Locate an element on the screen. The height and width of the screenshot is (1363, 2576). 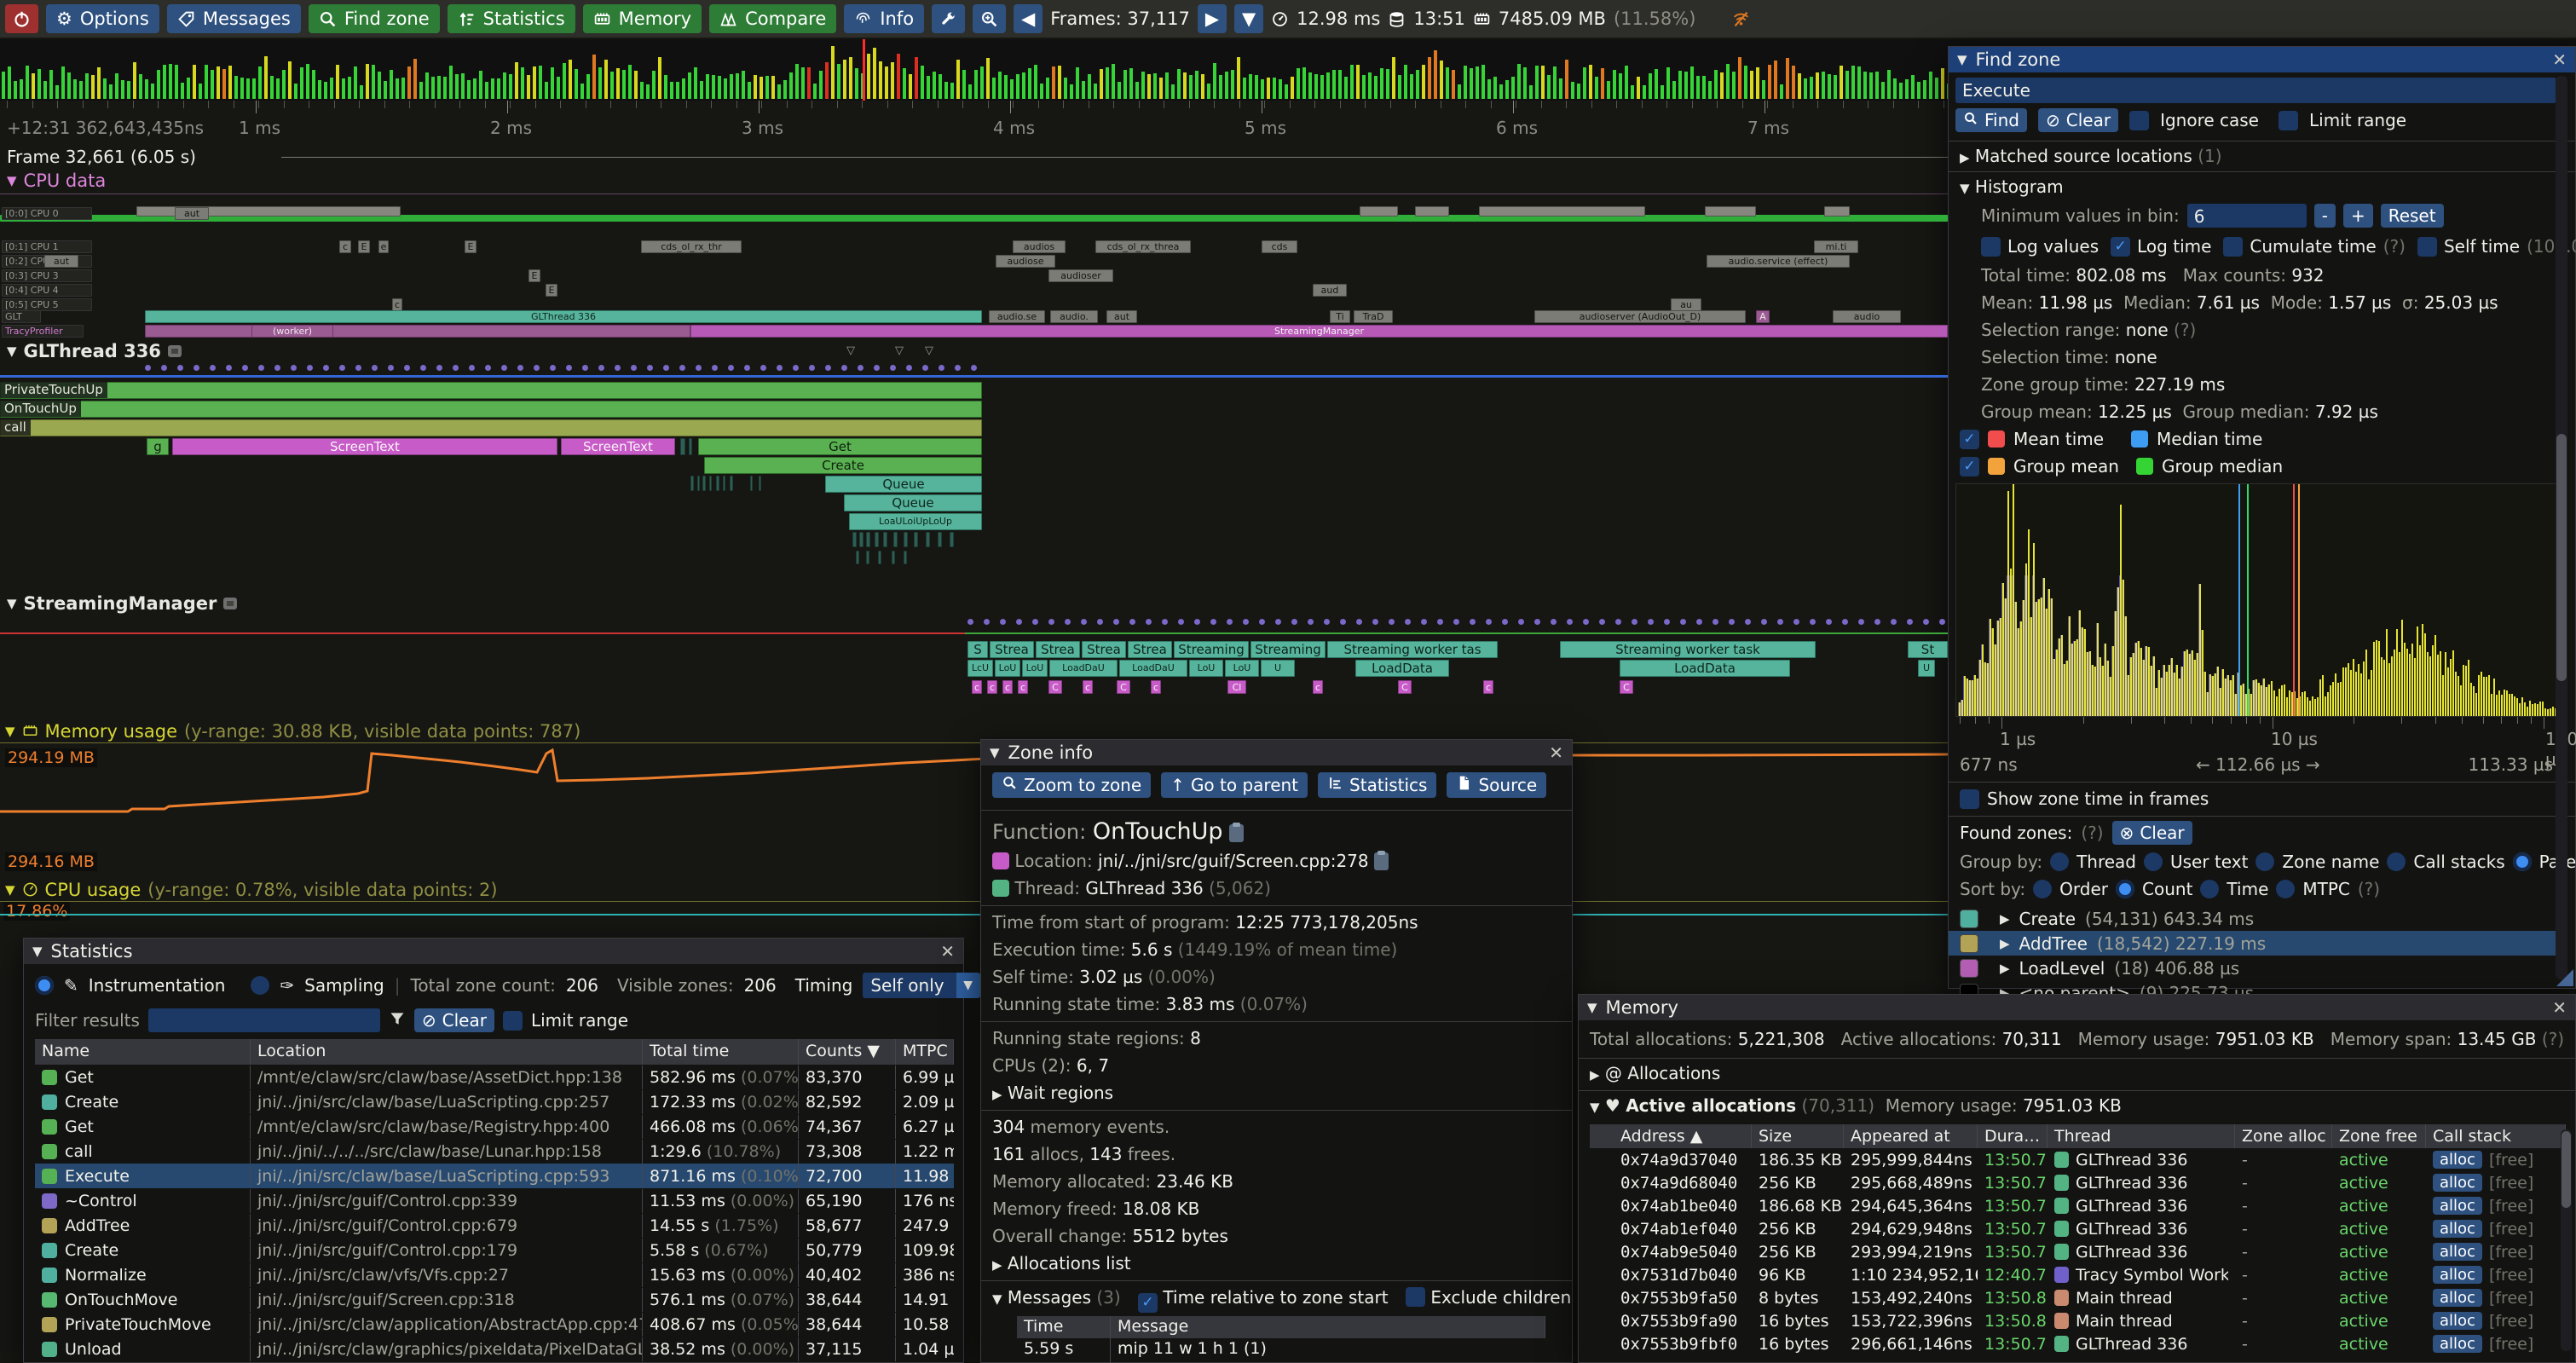
cpu-zone--0-1-cpu-1: [0:1] CPU 1 is located at coordinates (47, 247).